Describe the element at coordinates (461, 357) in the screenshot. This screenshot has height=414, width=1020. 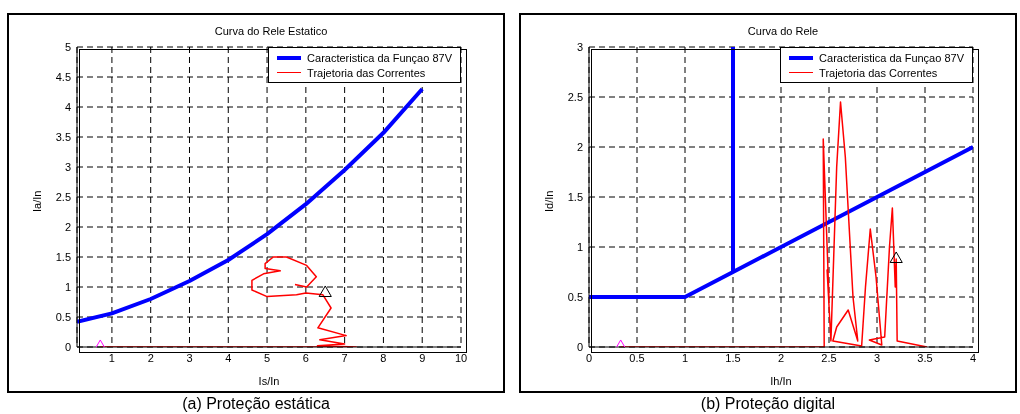
I see `x-tick-label: 10` at that location.